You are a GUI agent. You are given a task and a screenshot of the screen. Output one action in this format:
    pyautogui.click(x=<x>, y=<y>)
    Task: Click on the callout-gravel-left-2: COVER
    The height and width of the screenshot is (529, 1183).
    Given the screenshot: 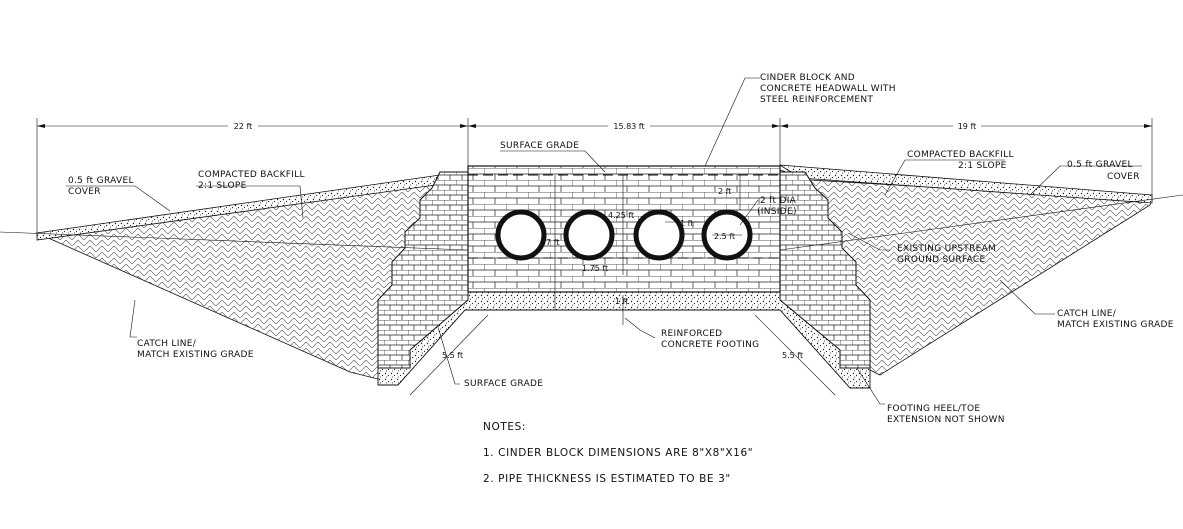 What is the action you would take?
    pyautogui.click(x=84, y=192)
    